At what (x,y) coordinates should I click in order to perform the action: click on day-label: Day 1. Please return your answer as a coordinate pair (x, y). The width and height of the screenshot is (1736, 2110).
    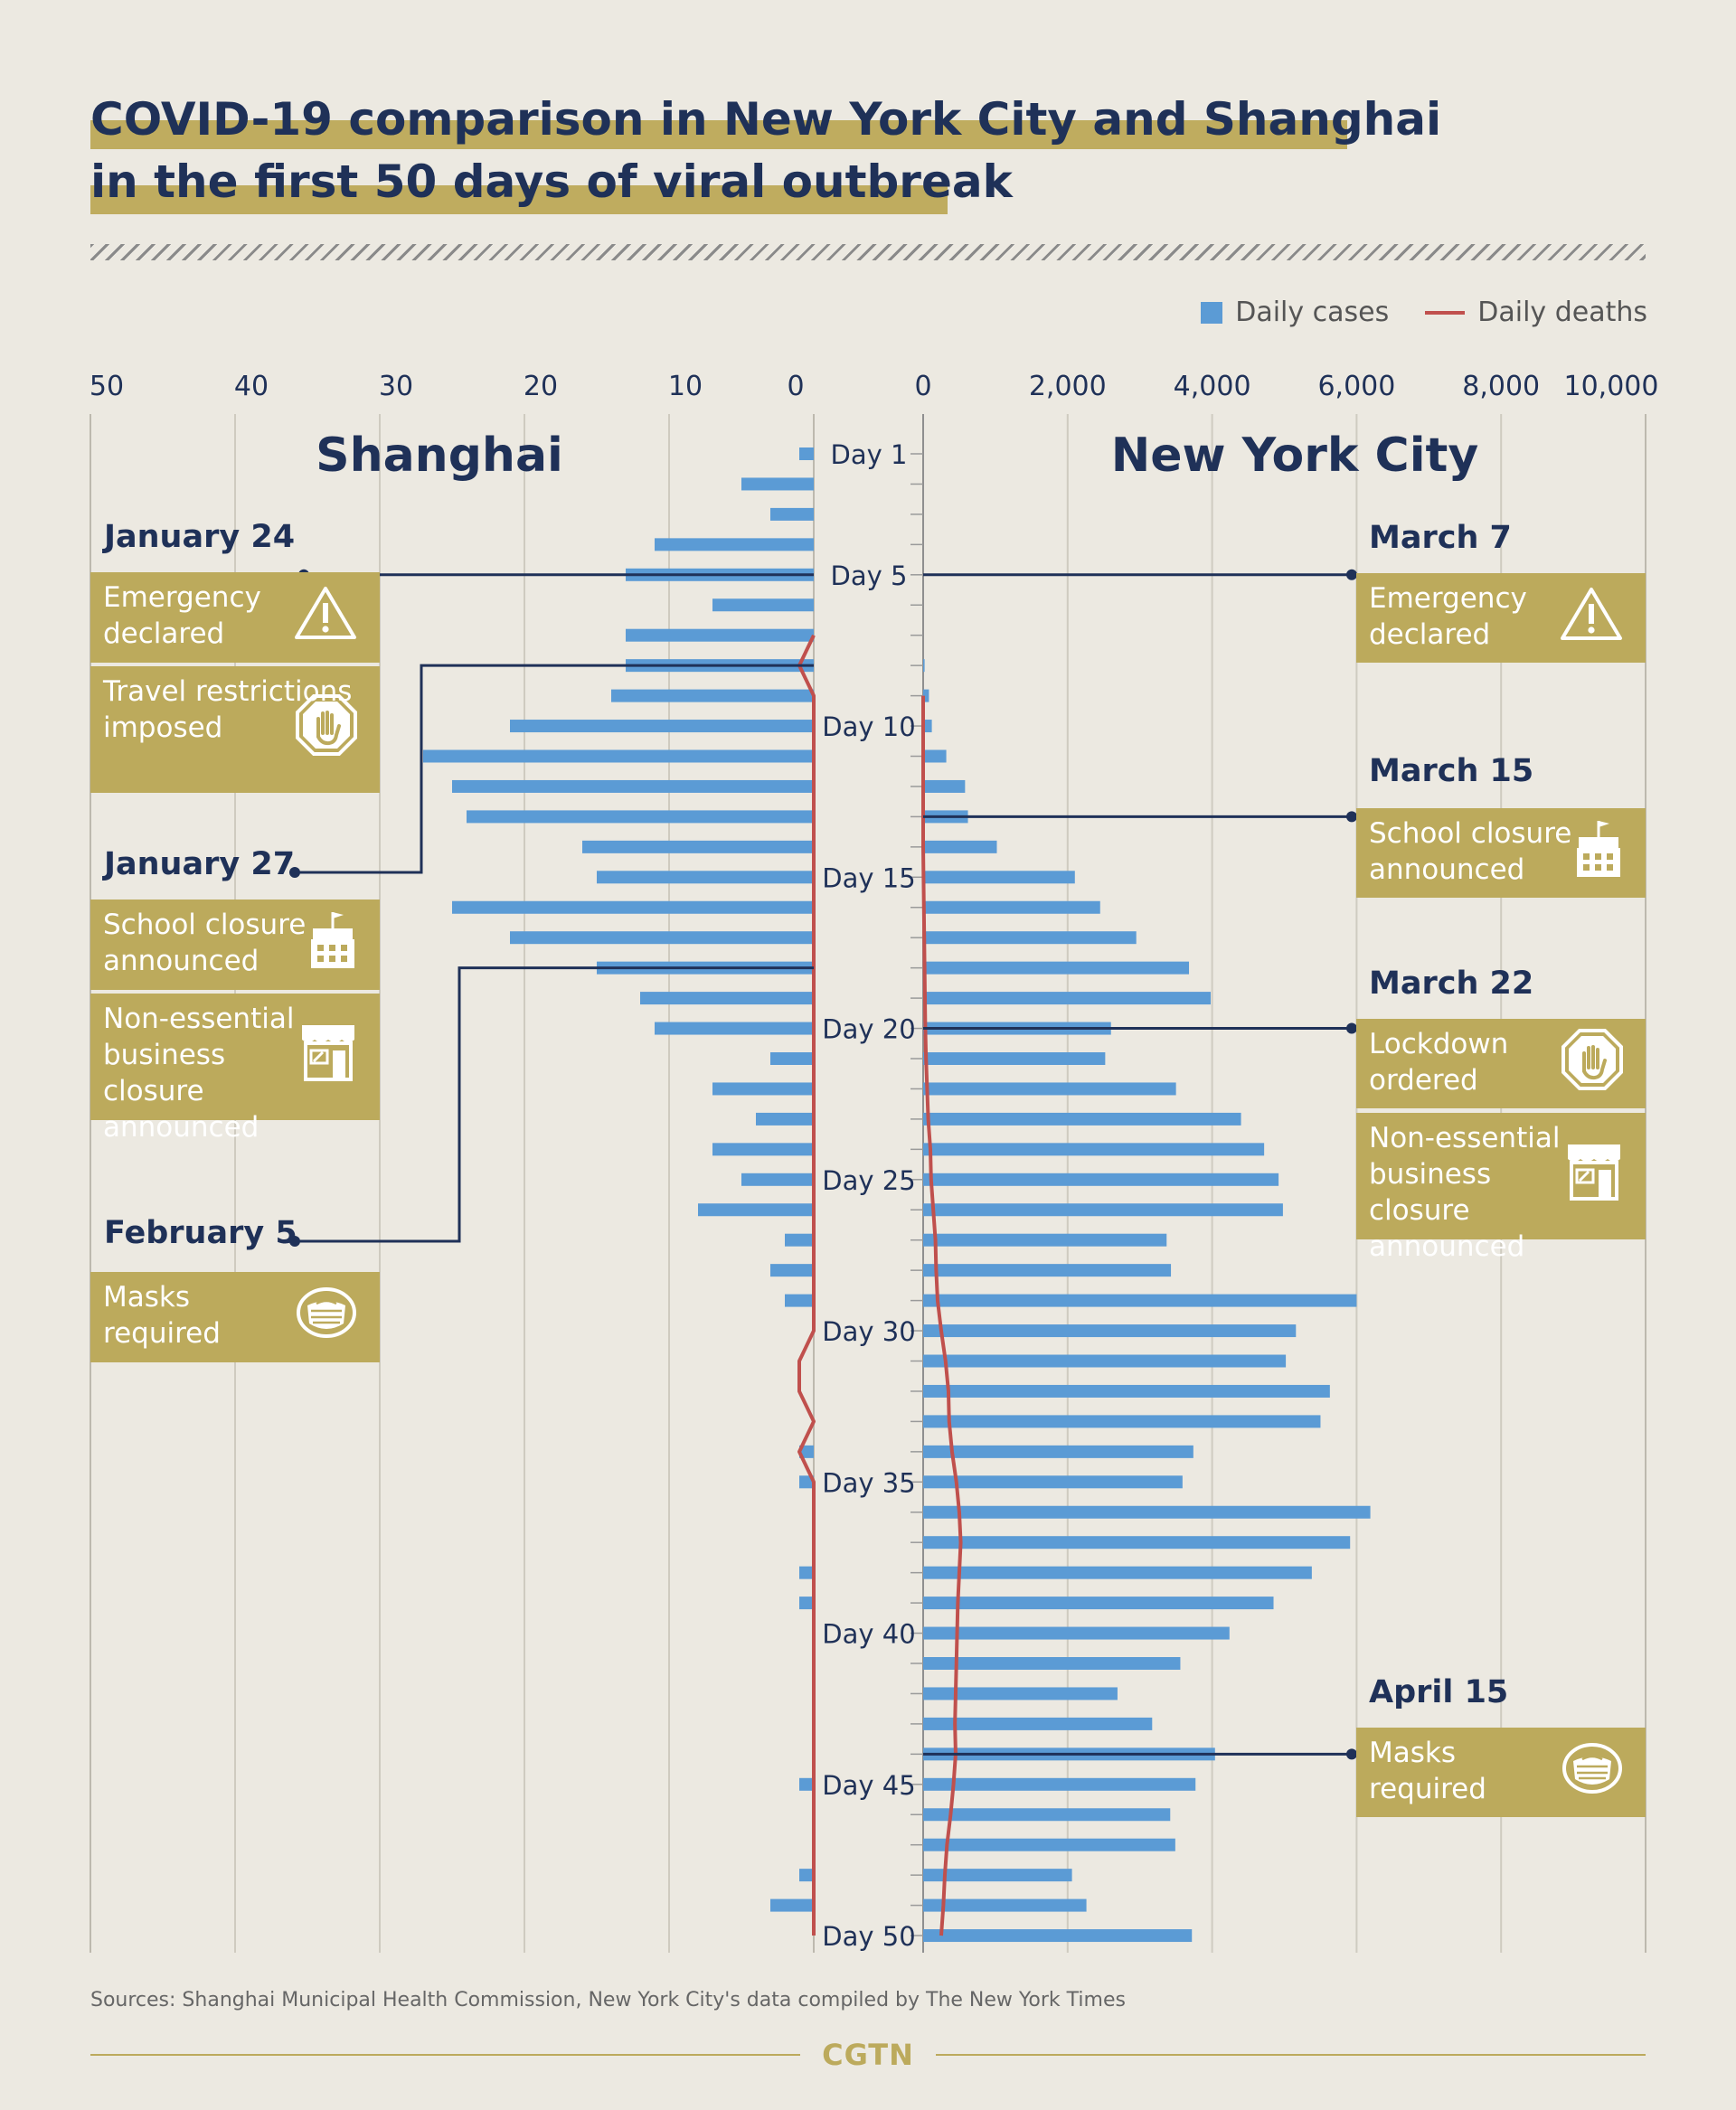
    Looking at the image, I should click on (870, 454).